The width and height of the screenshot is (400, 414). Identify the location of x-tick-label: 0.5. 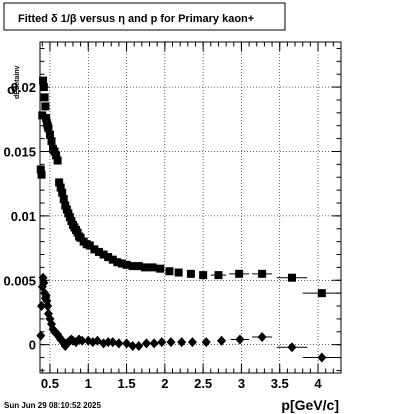
(50, 383).